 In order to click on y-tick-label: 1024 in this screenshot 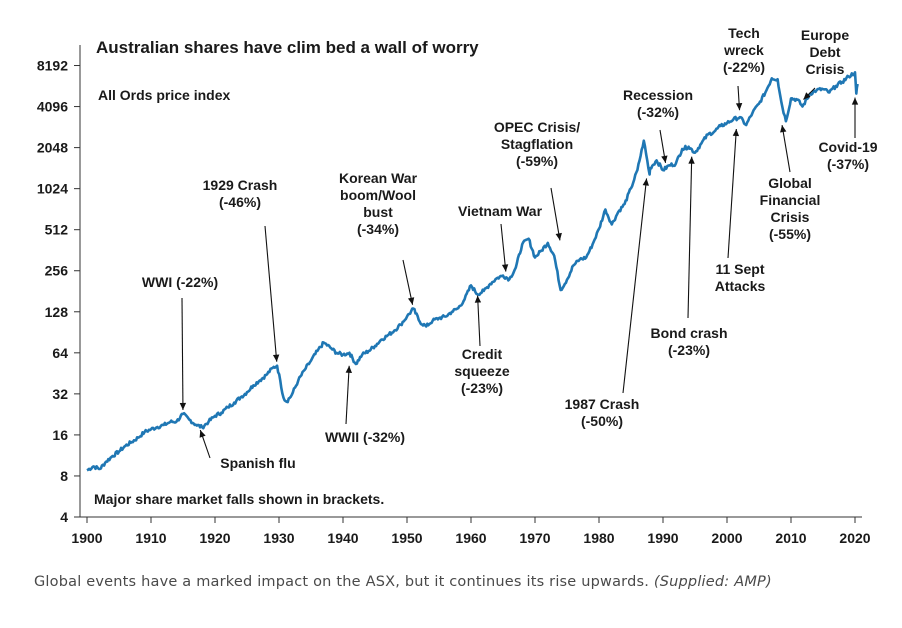, I will do `click(52, 189)`.